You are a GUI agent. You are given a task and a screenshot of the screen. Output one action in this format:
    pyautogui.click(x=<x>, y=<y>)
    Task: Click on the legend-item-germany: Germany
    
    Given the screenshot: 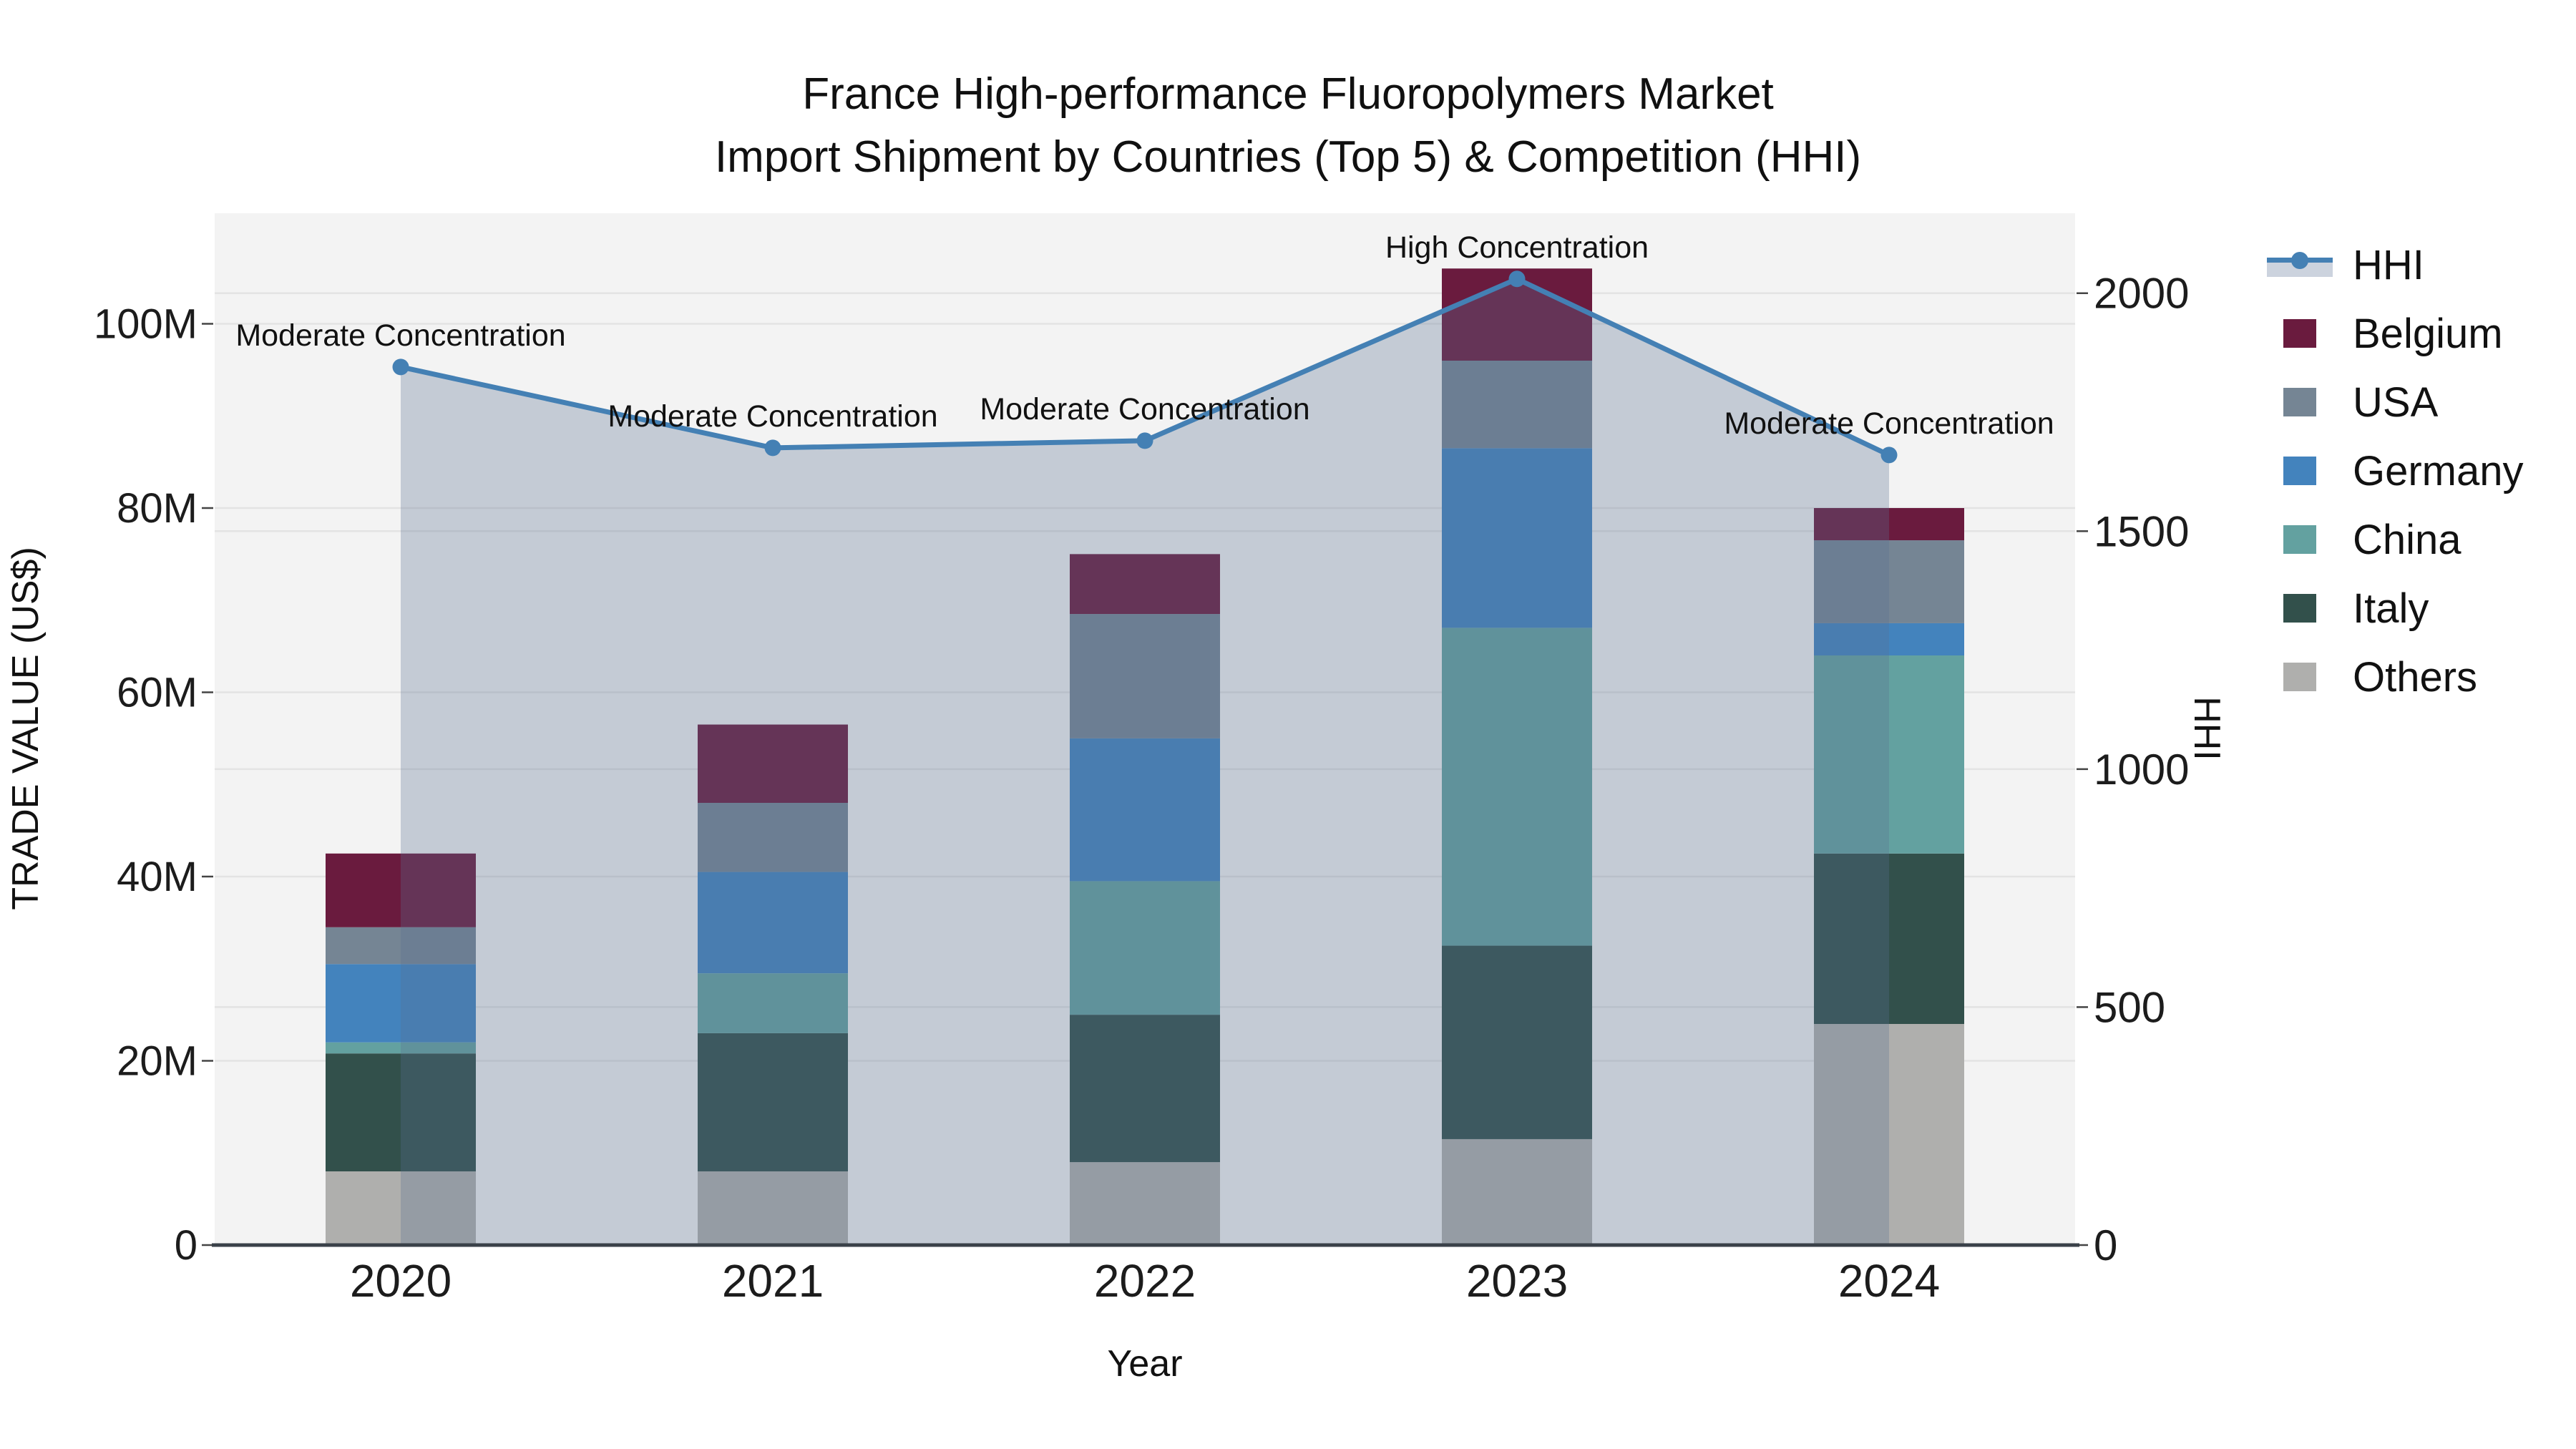 What is the action you would take?
    pyautogui.click(x=2392, y=470)
    